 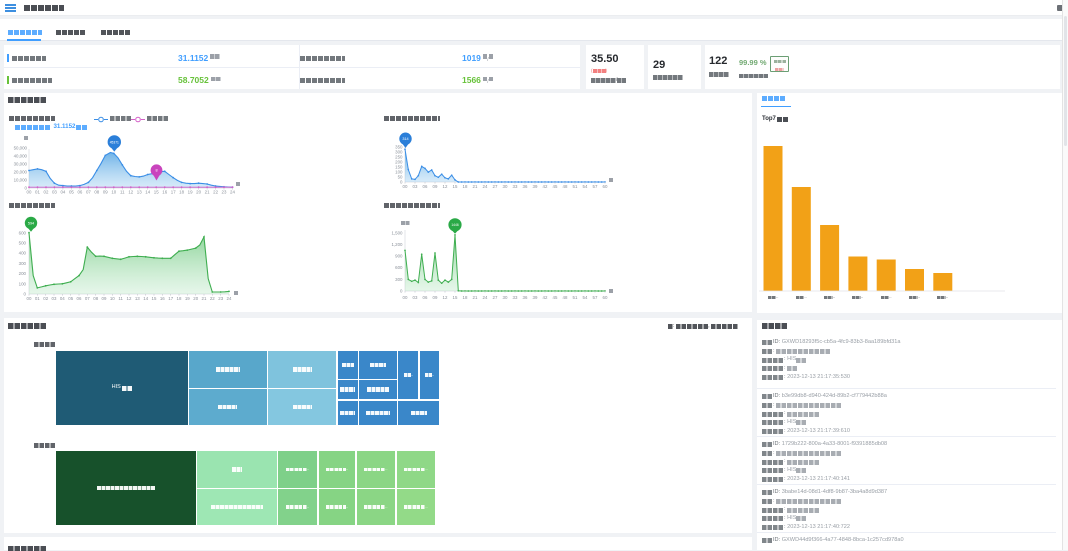 I want to click on svg-text: 1446, so click(x=455, y=225).